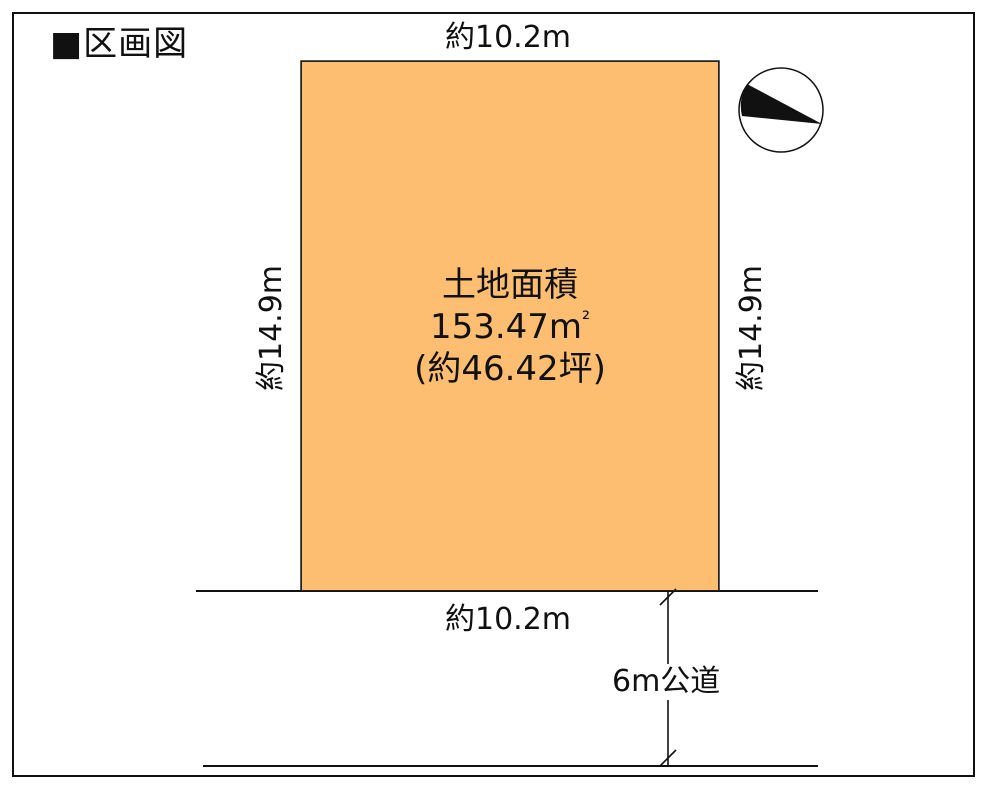 The height and width of the screenshot is (788, 991). What do you see at coordinates (119, 44) in the screenshot?
I see `page-title: ■区画図` at bounding box center [119, 44].